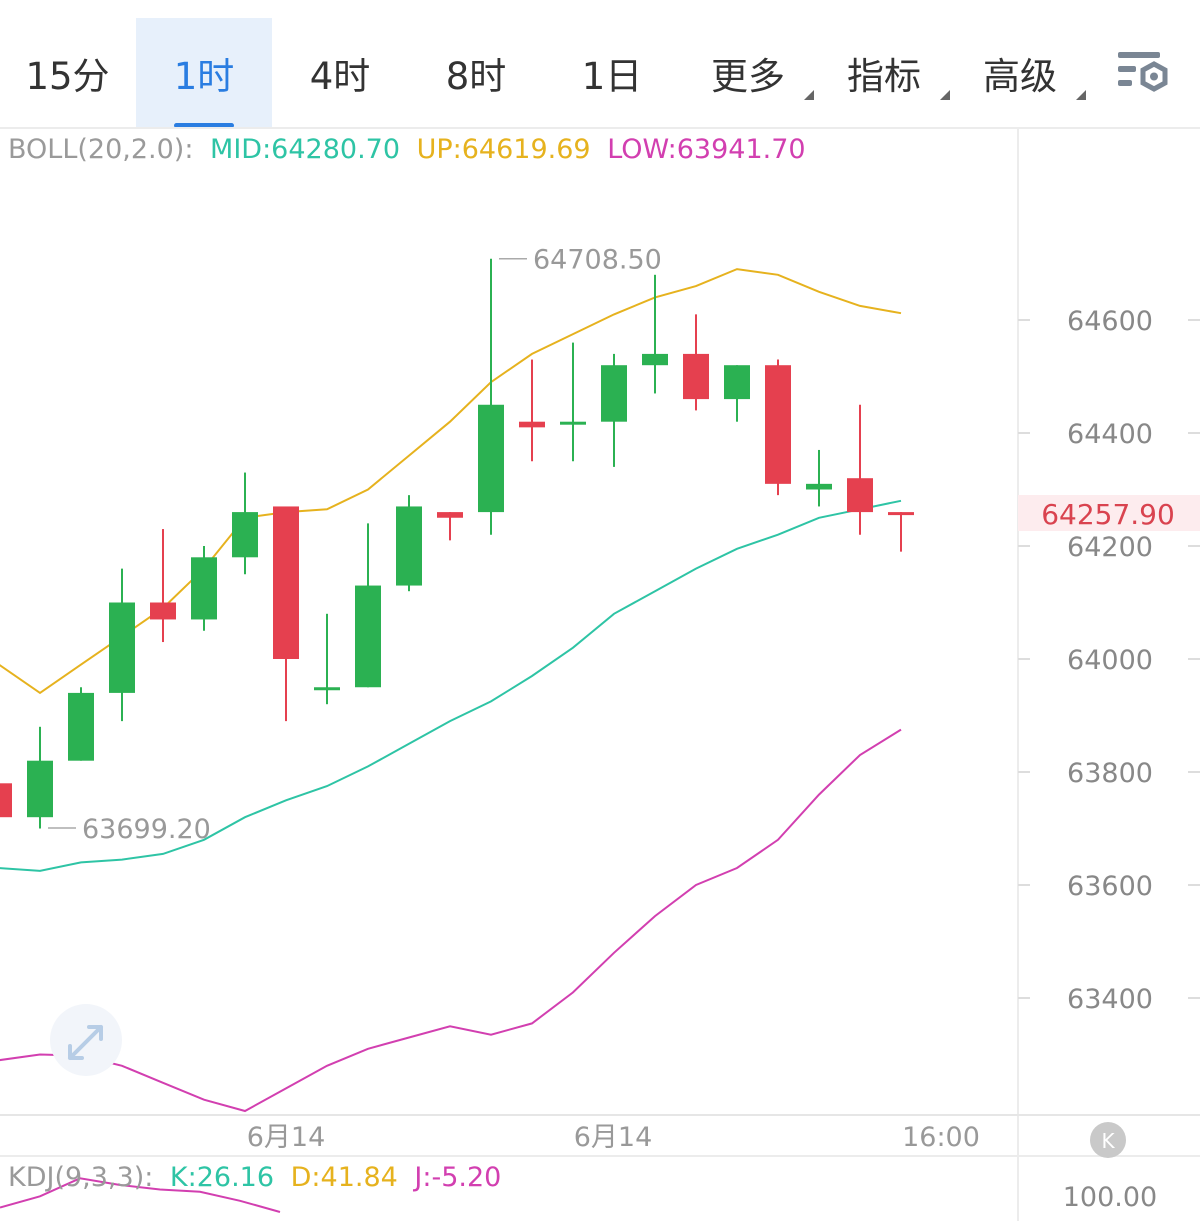  What do you see at coordinates (305, 149) in the screenshot?
I see `boll-mid: MID:64280.70` at bounding box center [305, 149].